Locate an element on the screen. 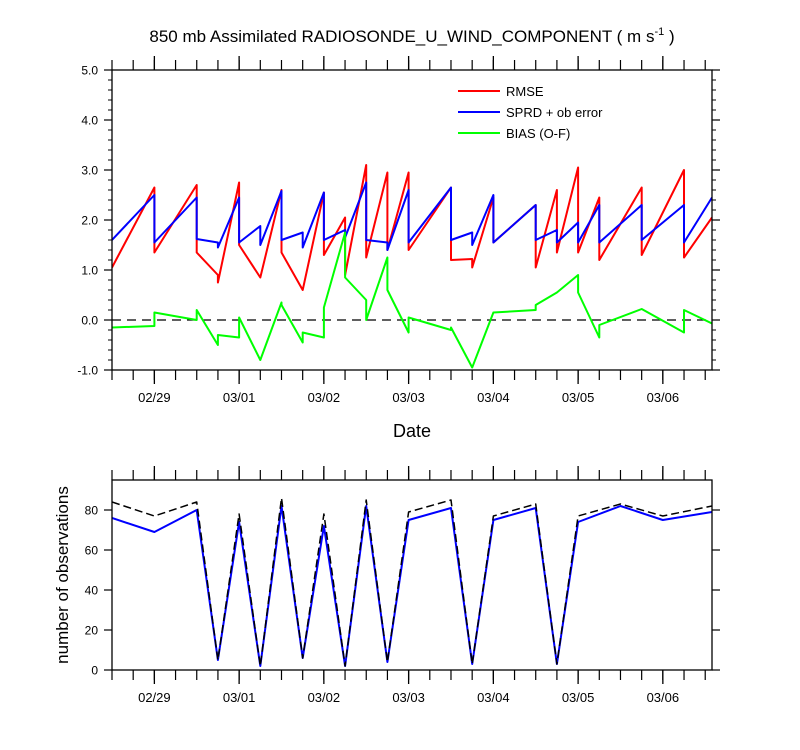  bottom-x-tick-label: 03/02 is located at coordinates (324, 697).